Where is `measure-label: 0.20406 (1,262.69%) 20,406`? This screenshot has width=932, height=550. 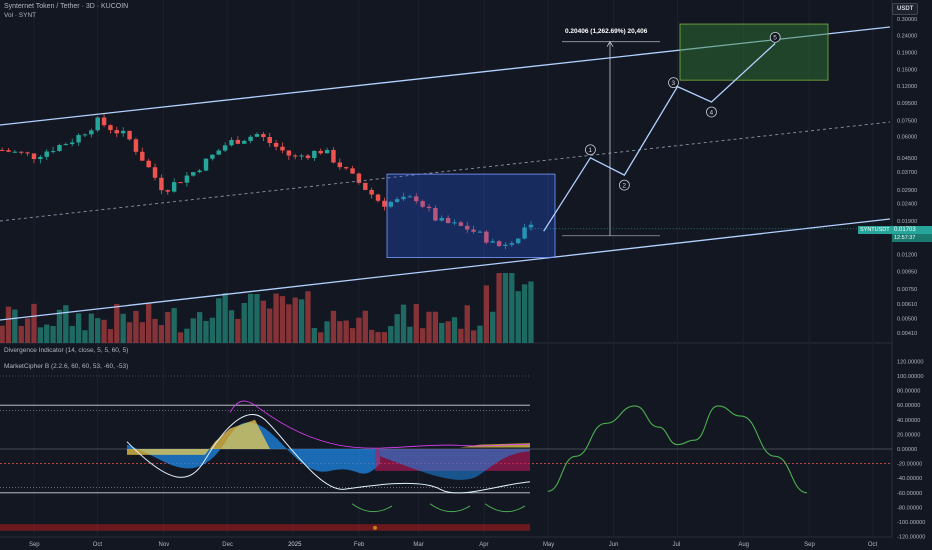
measure-label: 0.20406 (1,262.69%) 20,406 is located at coordinates (606, 31).